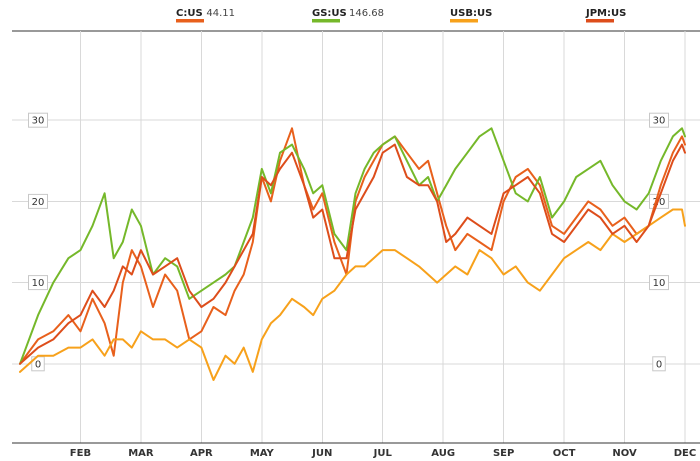  I want to click on x-axis: FEB MAR APR MAY JUN JUL AUG SEP OCT NOV DEC, so click(356, 450).